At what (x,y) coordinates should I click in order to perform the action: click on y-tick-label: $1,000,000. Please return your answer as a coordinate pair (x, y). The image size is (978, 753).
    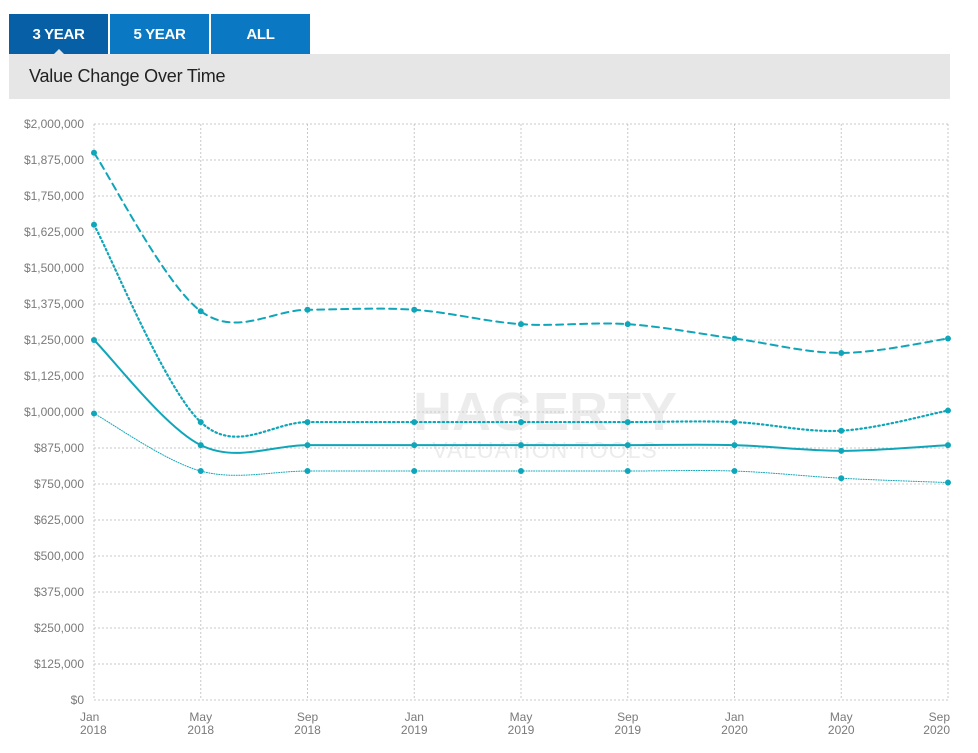
    Looking at the image, I should click on (54, 412).